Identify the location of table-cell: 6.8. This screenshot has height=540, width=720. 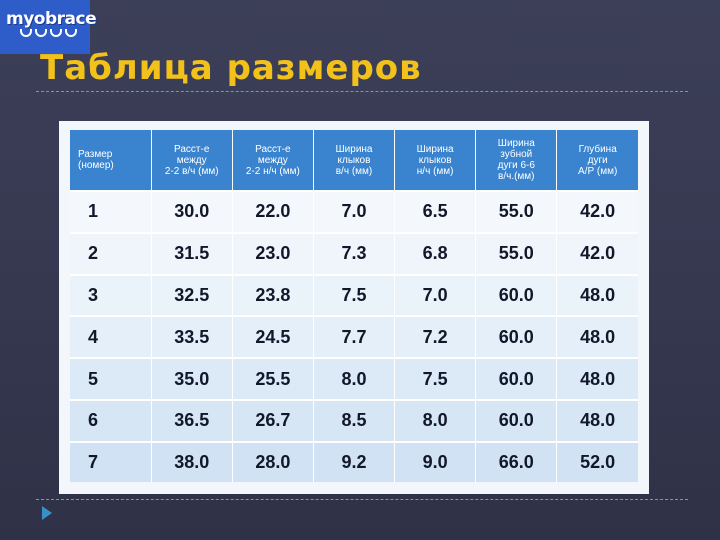
(435, 253).